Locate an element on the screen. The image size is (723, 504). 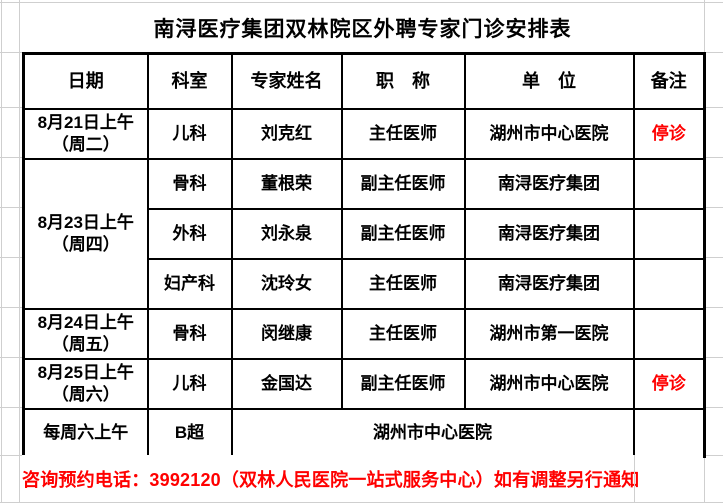
date-line1: 8月21日上午 is located at coordinates (85, 123).